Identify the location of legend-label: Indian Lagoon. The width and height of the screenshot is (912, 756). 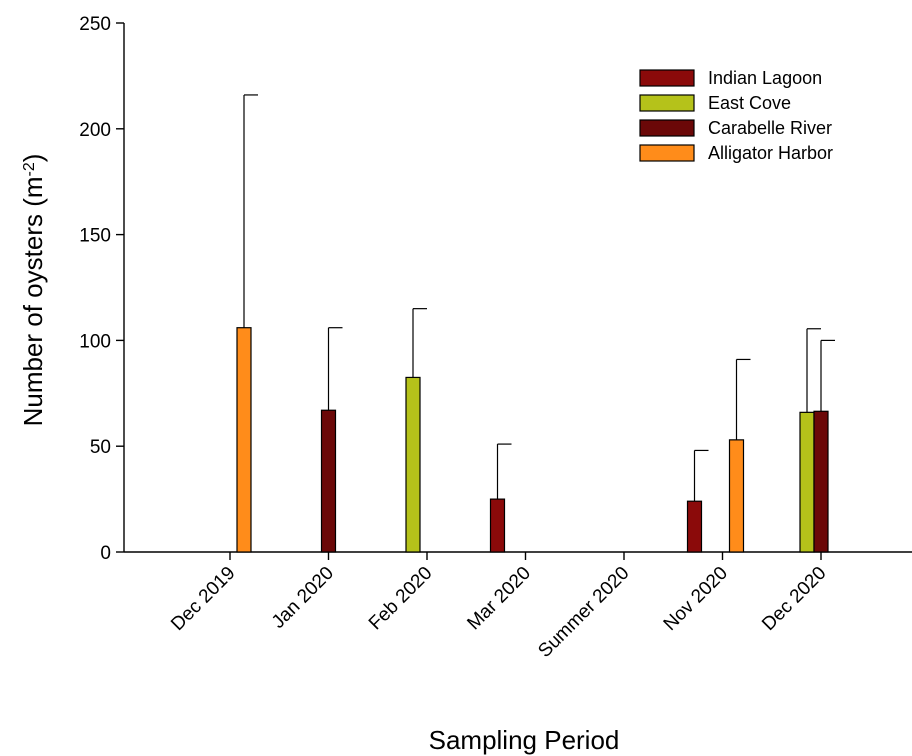
(765, 78).